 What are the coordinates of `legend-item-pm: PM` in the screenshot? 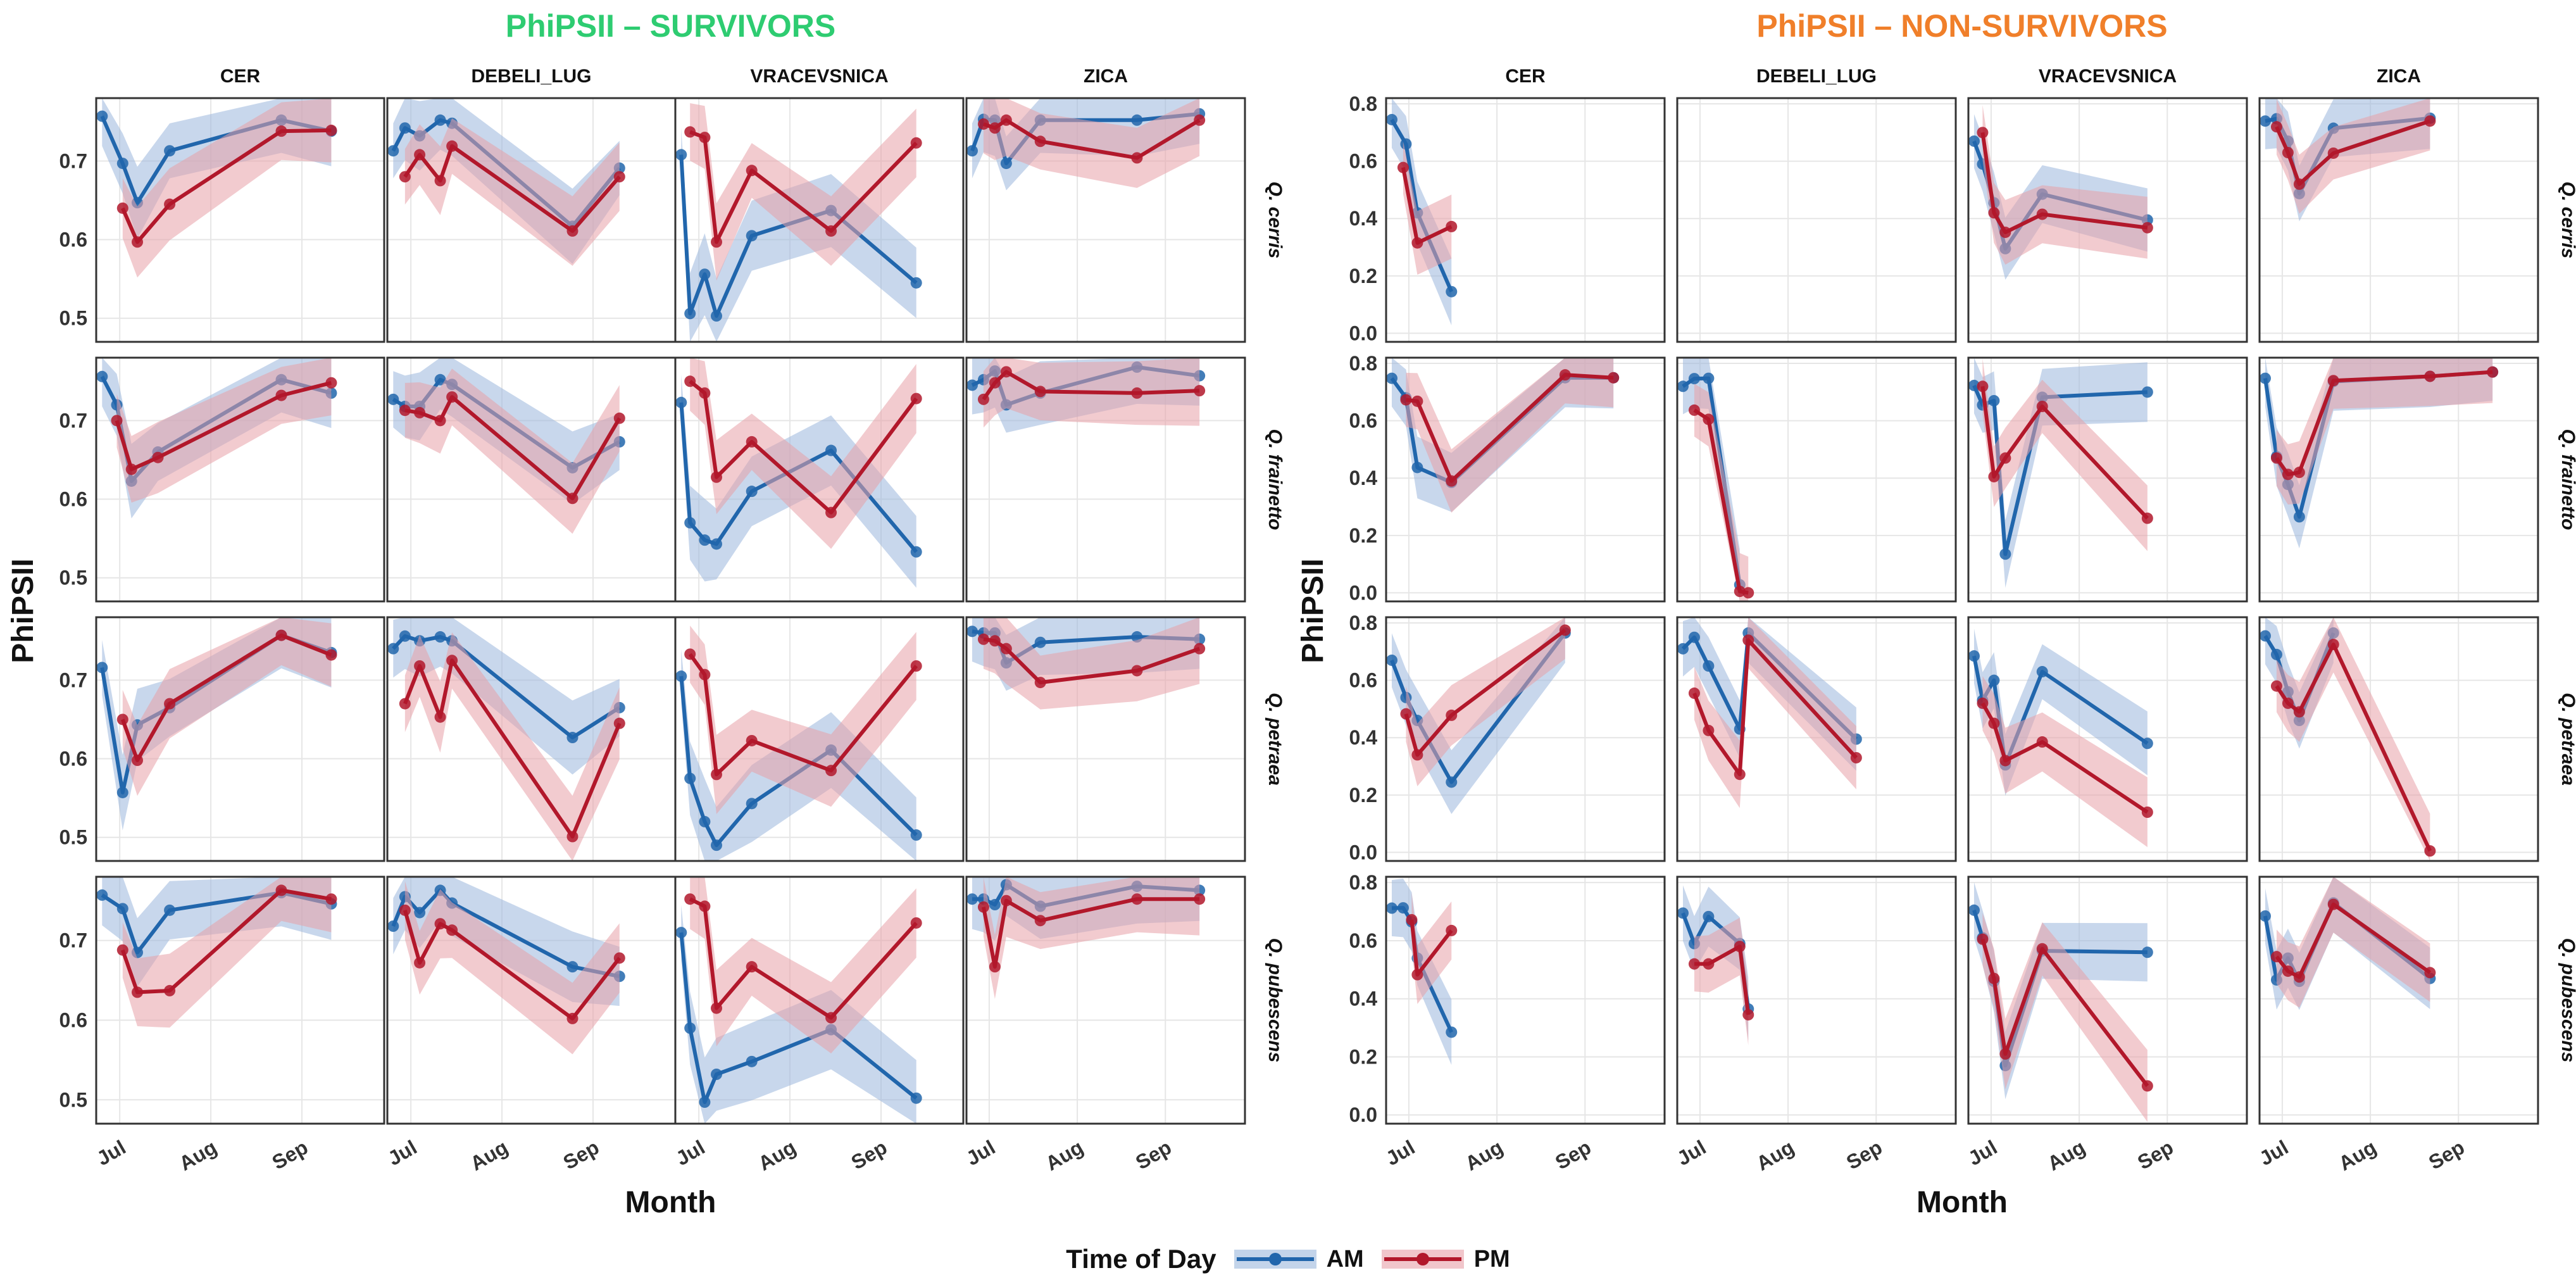 It's located at (1446, 1259).